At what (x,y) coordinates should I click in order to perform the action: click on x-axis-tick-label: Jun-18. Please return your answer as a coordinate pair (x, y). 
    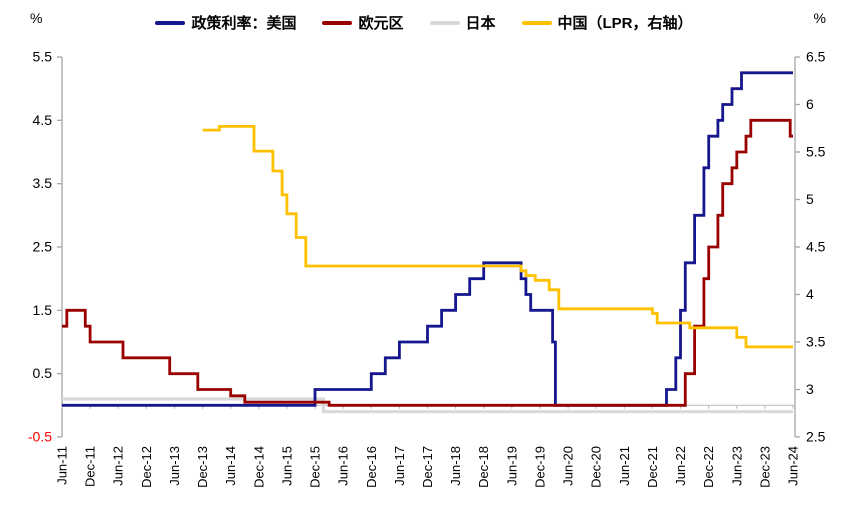
    Looking at the image, I should click on (455, 466).